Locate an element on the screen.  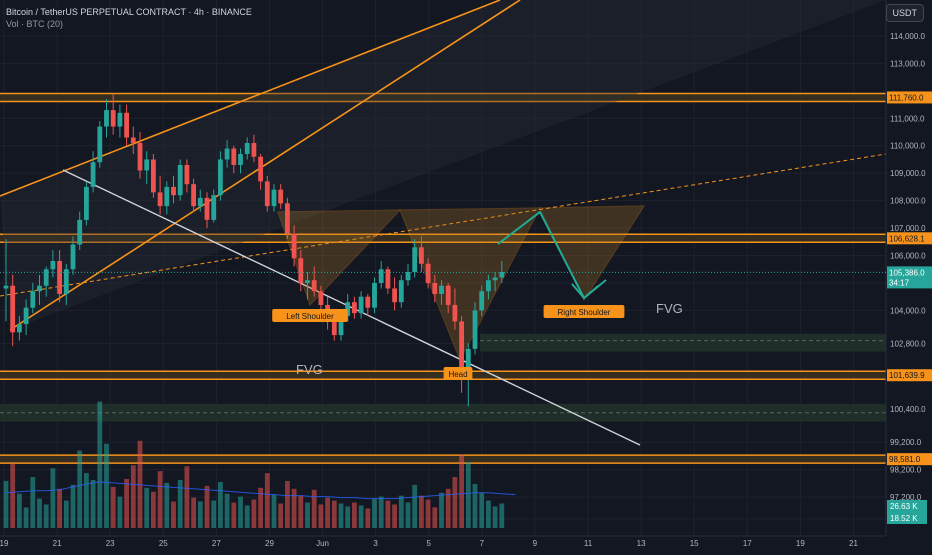
volume-indicator-title: Vol · BTC (20) is located at coordinates (35, 24).